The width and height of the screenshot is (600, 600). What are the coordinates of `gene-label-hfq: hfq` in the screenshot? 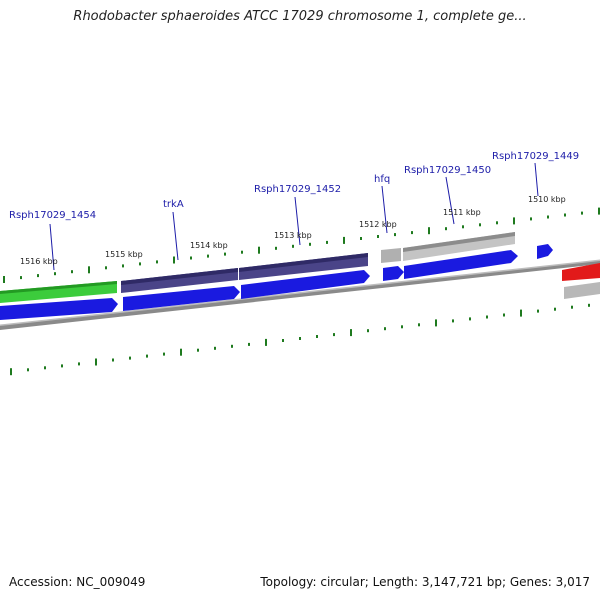 It's located at (382, 179).